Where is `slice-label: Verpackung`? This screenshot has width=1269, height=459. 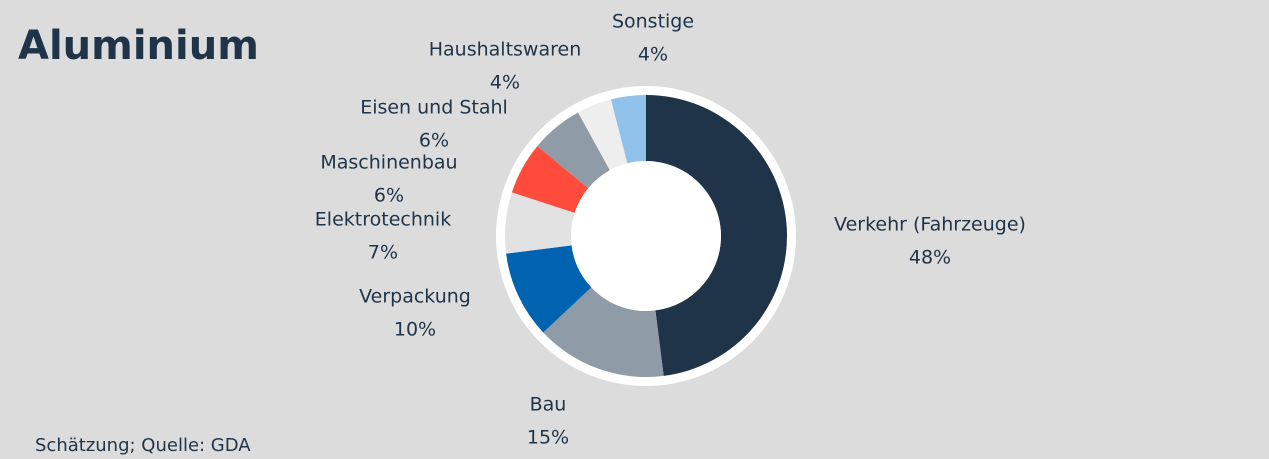 slice-label: Verpackung is located at coordinates (415, 297).